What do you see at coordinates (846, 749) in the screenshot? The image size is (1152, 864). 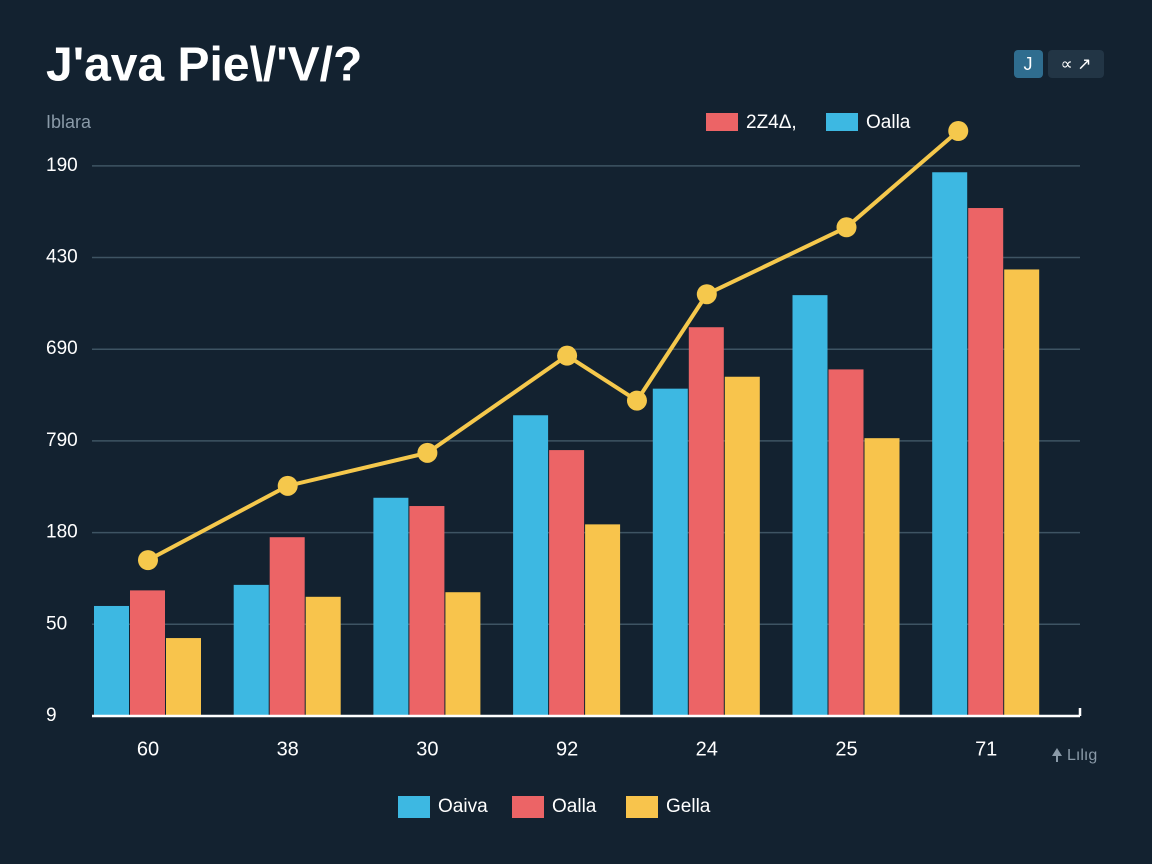 I see `x-tick-label: 25` at bounding box center [846, 749].